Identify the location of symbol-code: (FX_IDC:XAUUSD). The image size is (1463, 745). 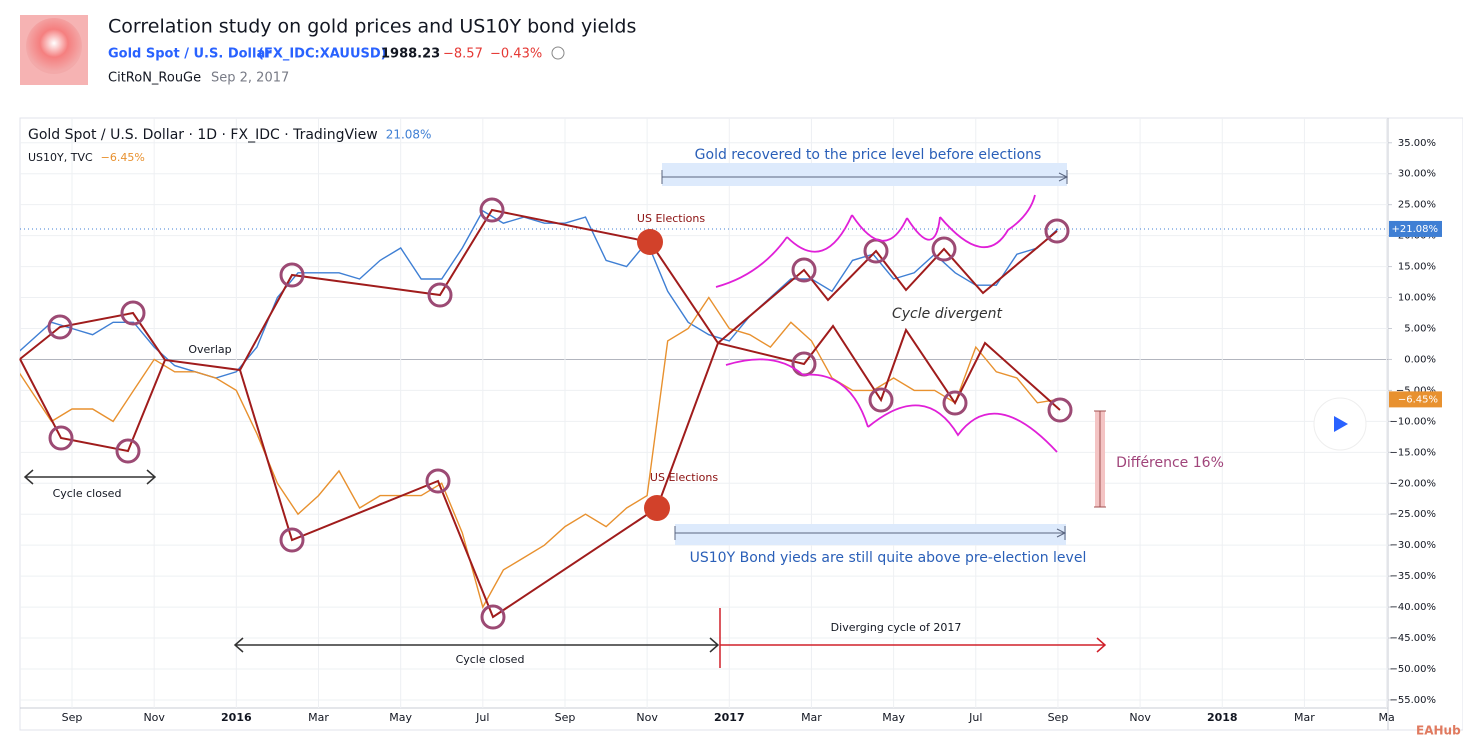
(322, 54).